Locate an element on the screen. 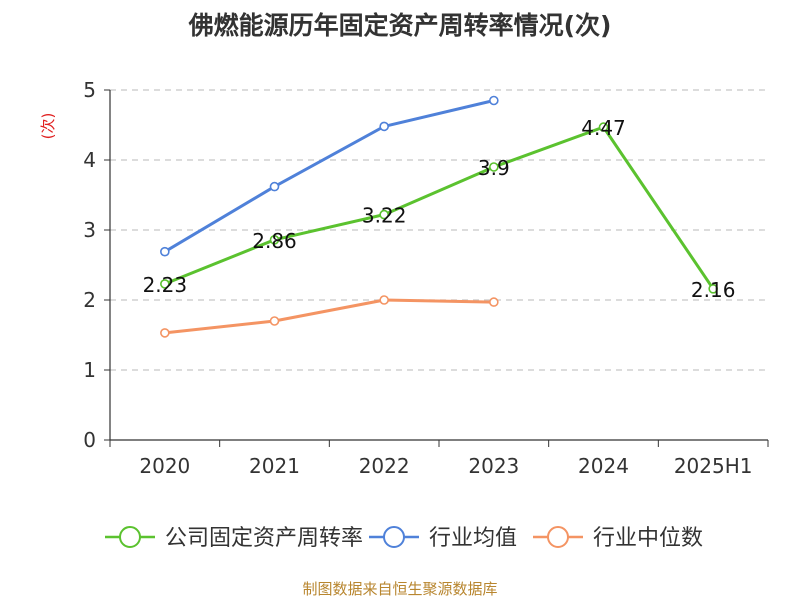 This screenshot has width=800, height=600. legend-item: 行业中位数 is located at coordinates (618, 538).